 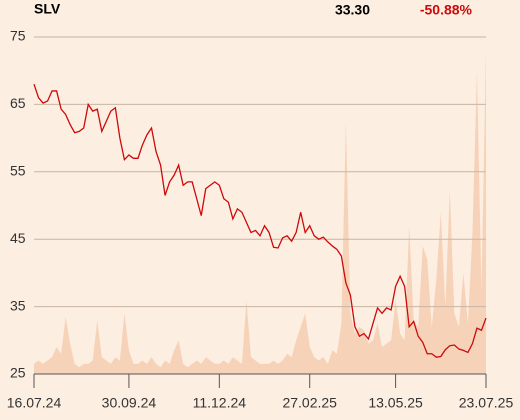 What do you see at coordinates (18, 238) in the screenshot?
I see `y-tick-label: 45` at bounding box center [18, 238].